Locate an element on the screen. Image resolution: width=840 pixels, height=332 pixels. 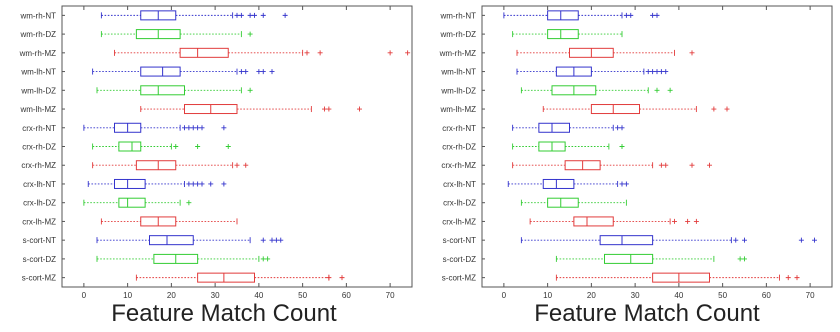
category-label: wm-rh-NT is located at coordinates (457, 15).